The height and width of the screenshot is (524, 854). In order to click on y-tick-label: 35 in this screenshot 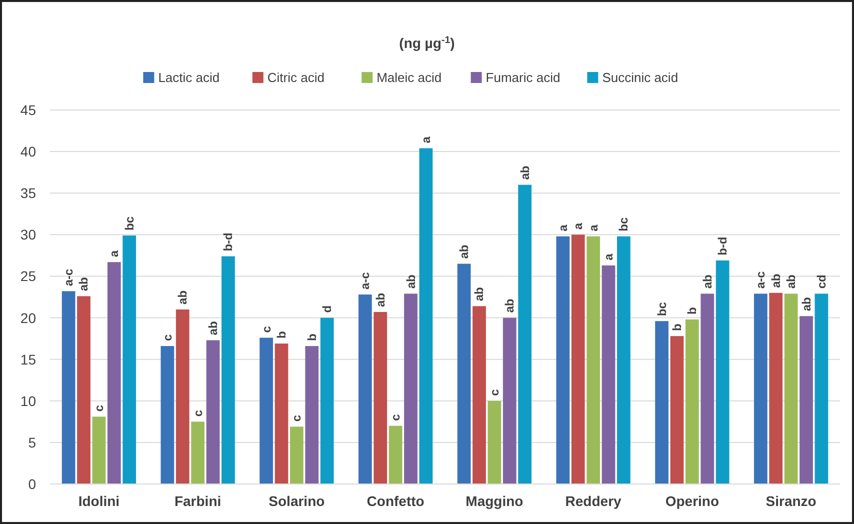, I will do `click(28, 193)`.